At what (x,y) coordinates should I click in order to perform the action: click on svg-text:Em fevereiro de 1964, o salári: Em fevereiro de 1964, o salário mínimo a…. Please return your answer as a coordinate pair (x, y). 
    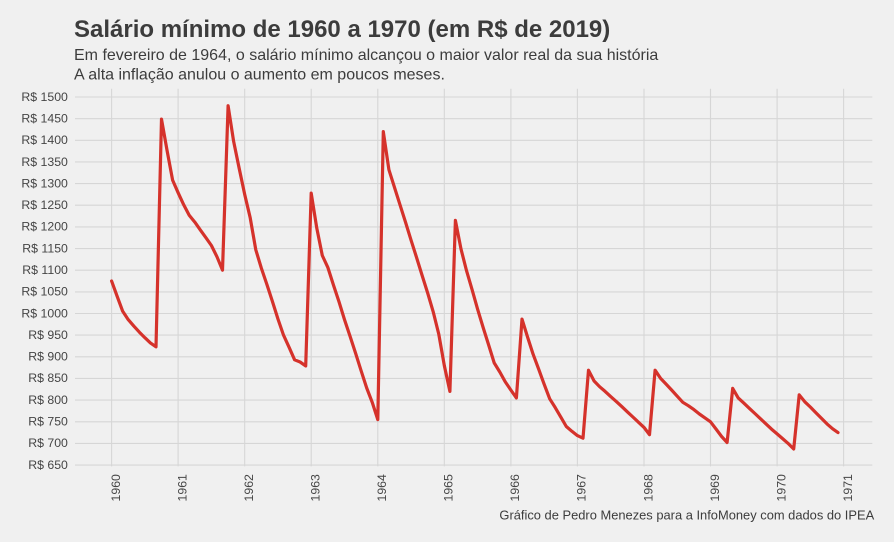
    Looking at the image, I should click on (366, 55).